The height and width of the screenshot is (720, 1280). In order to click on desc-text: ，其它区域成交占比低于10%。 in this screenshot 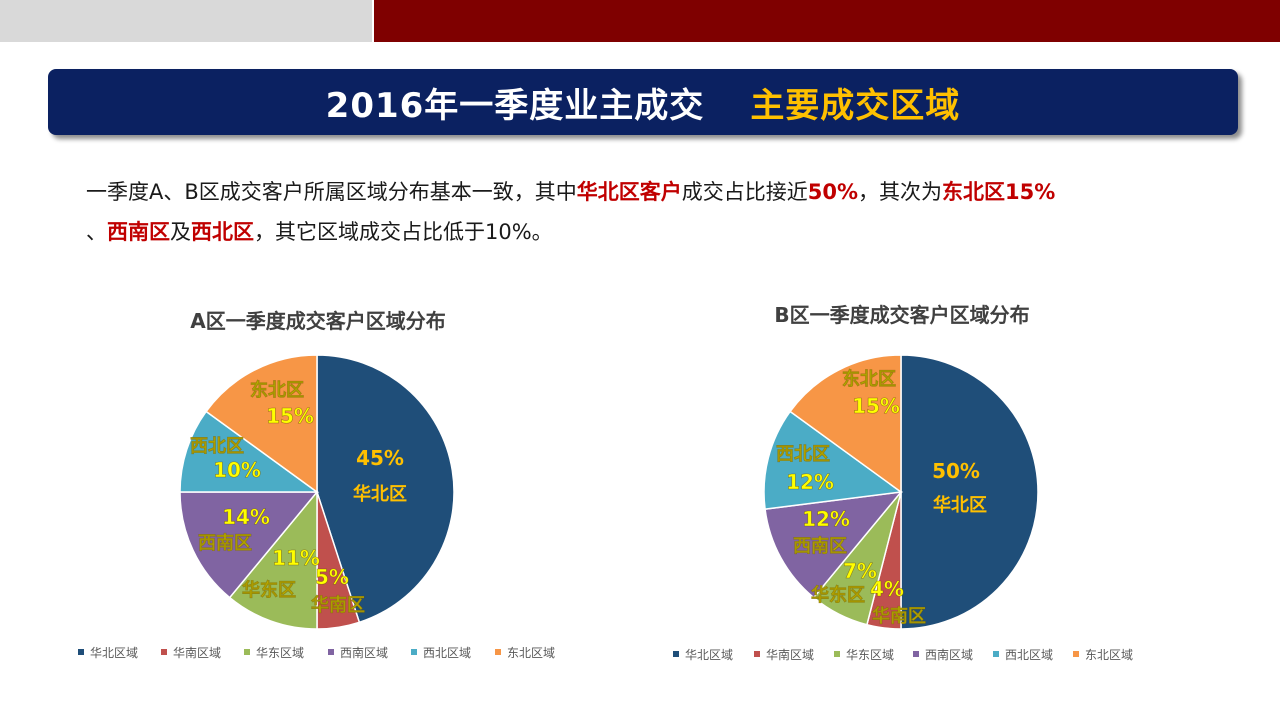, I will do `click(403, 232)`.